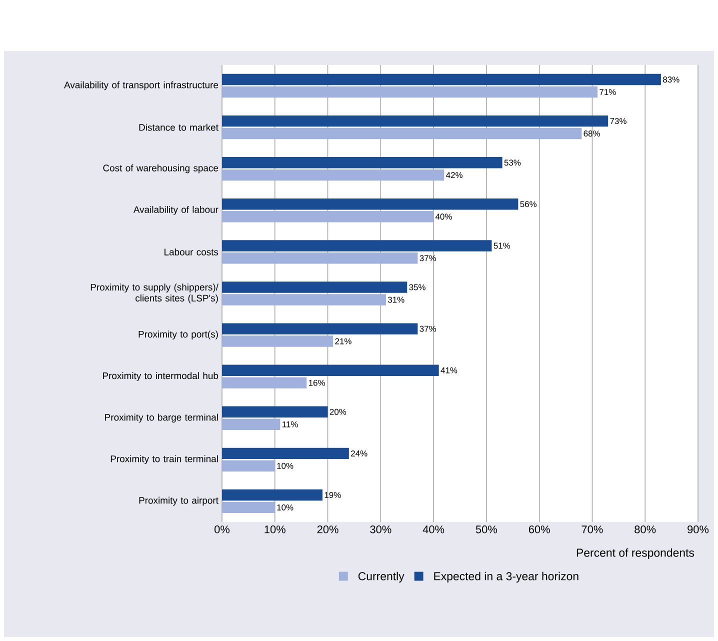 The width and height of the screenshot is (718, 641). What do you see at coordinates (381, 577) in the screenshot?
I see `legend-label: Currently` at bounding box center [381, 577].